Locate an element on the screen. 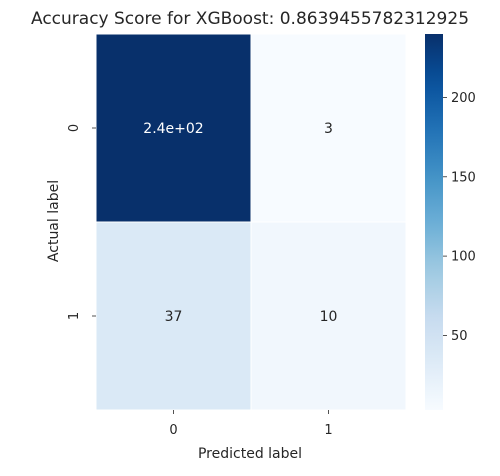 Image resolution: width=500 pixels, height=476 pixels. y-tick-labels: 01 is located at coordinates (81, 222).